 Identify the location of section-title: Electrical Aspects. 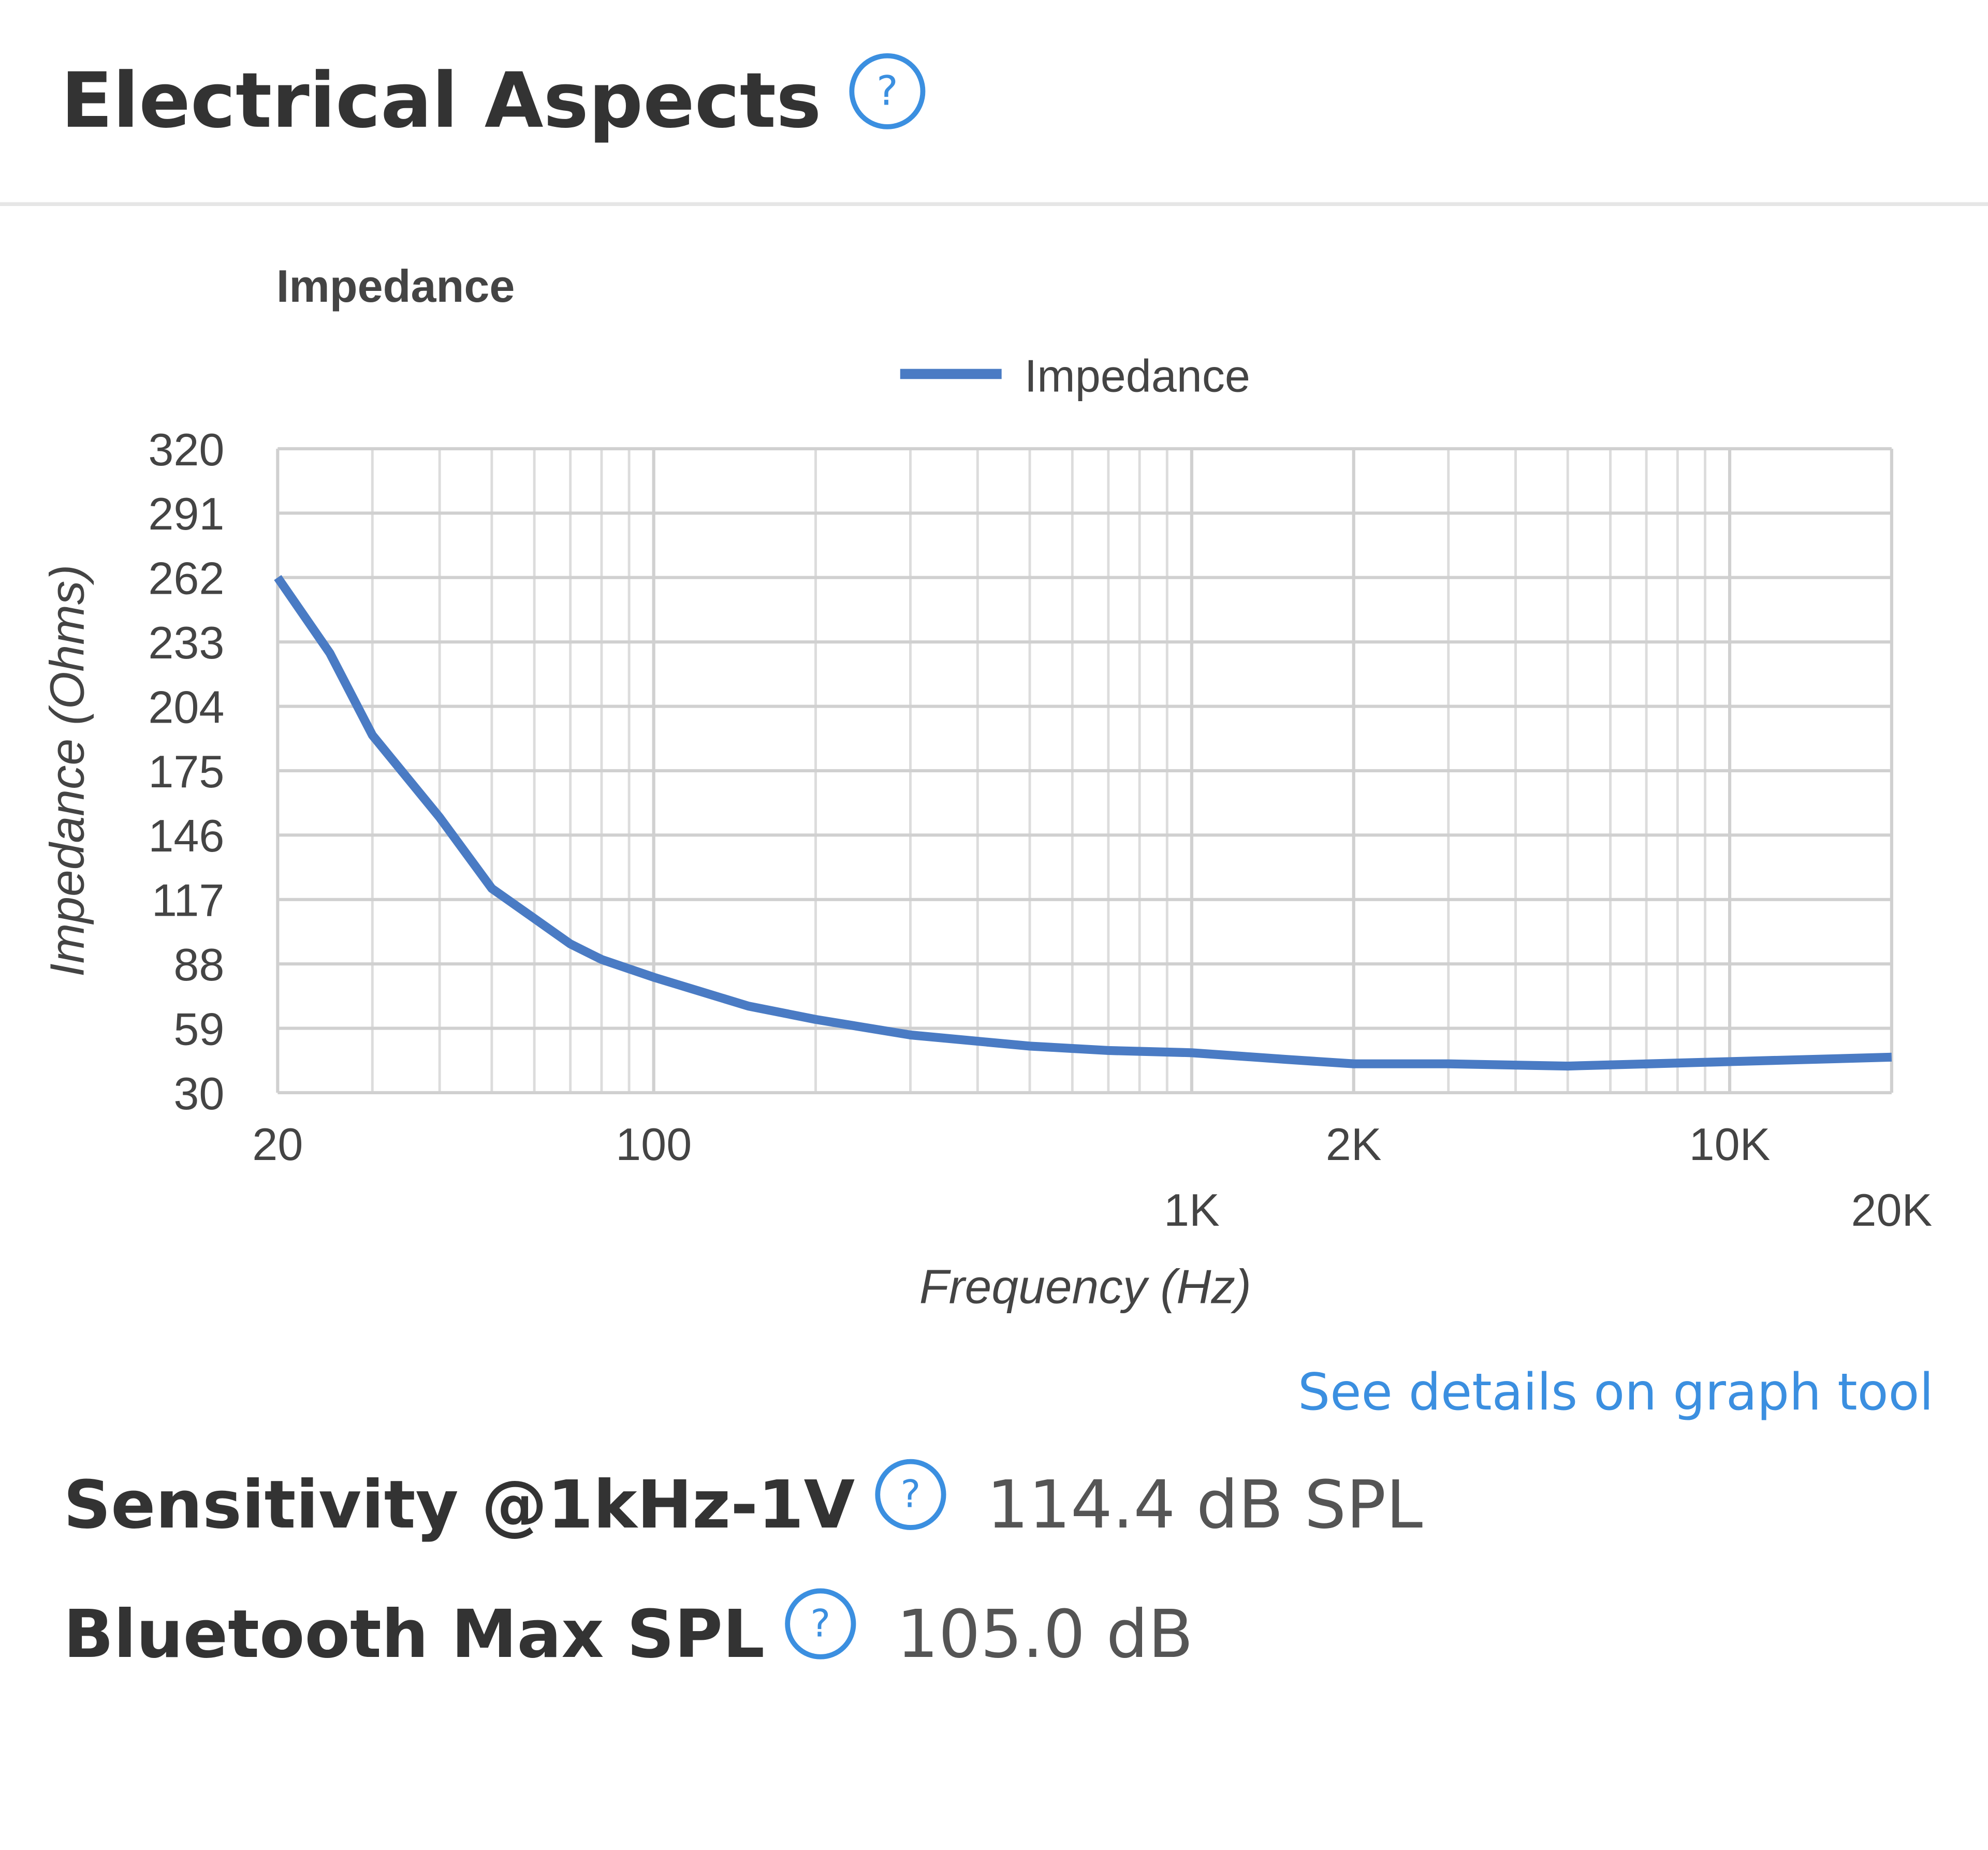
(441, 100).